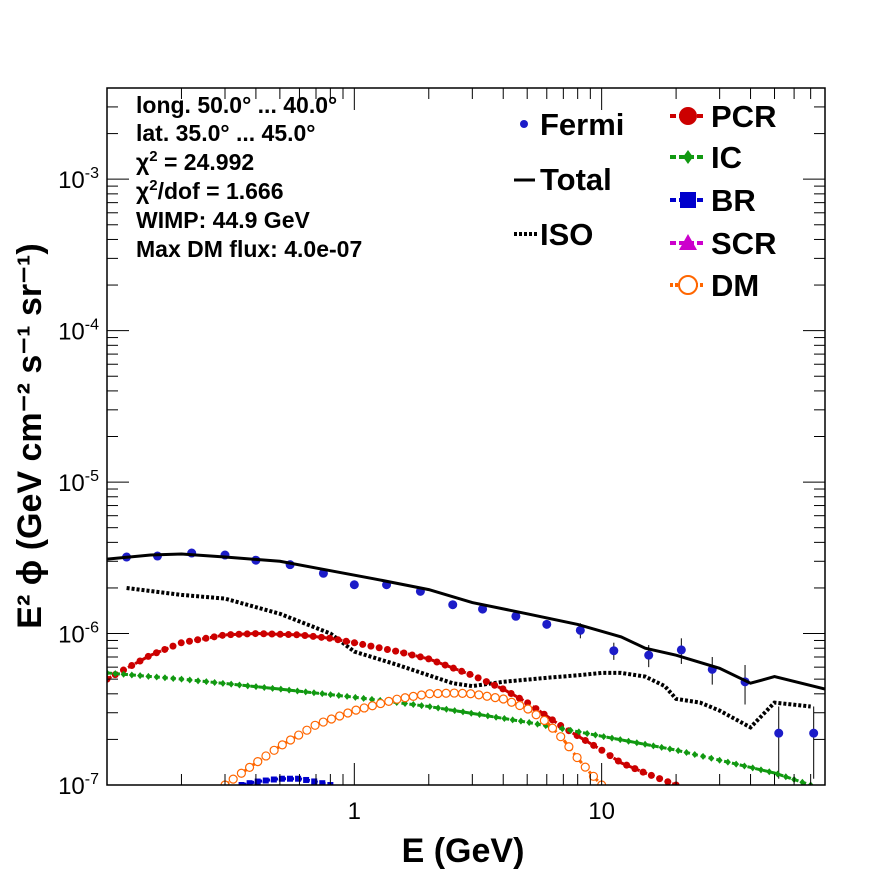 The width and height of the screenshot is (896, 872). I want to click on legend-iso-label: ISO, so click(566, 234).